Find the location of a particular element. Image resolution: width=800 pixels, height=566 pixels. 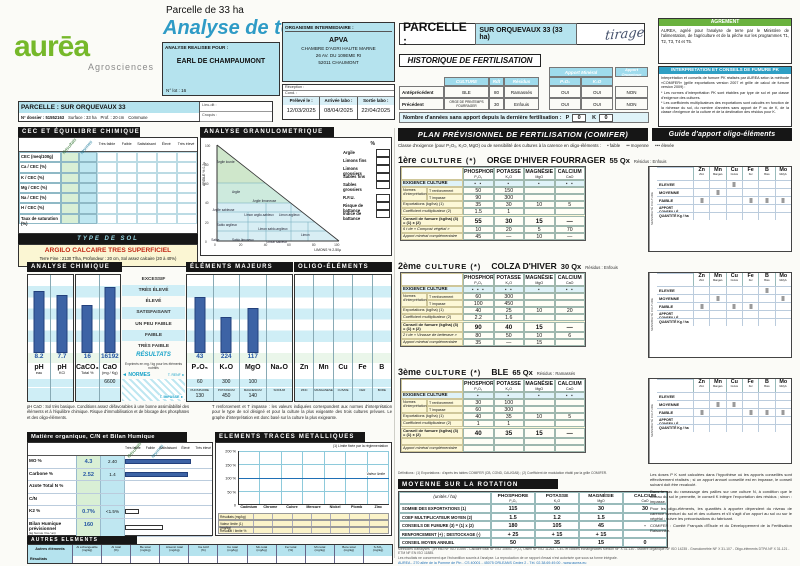

oligo-column-sub: Bore is located at coordinates (767, 174).